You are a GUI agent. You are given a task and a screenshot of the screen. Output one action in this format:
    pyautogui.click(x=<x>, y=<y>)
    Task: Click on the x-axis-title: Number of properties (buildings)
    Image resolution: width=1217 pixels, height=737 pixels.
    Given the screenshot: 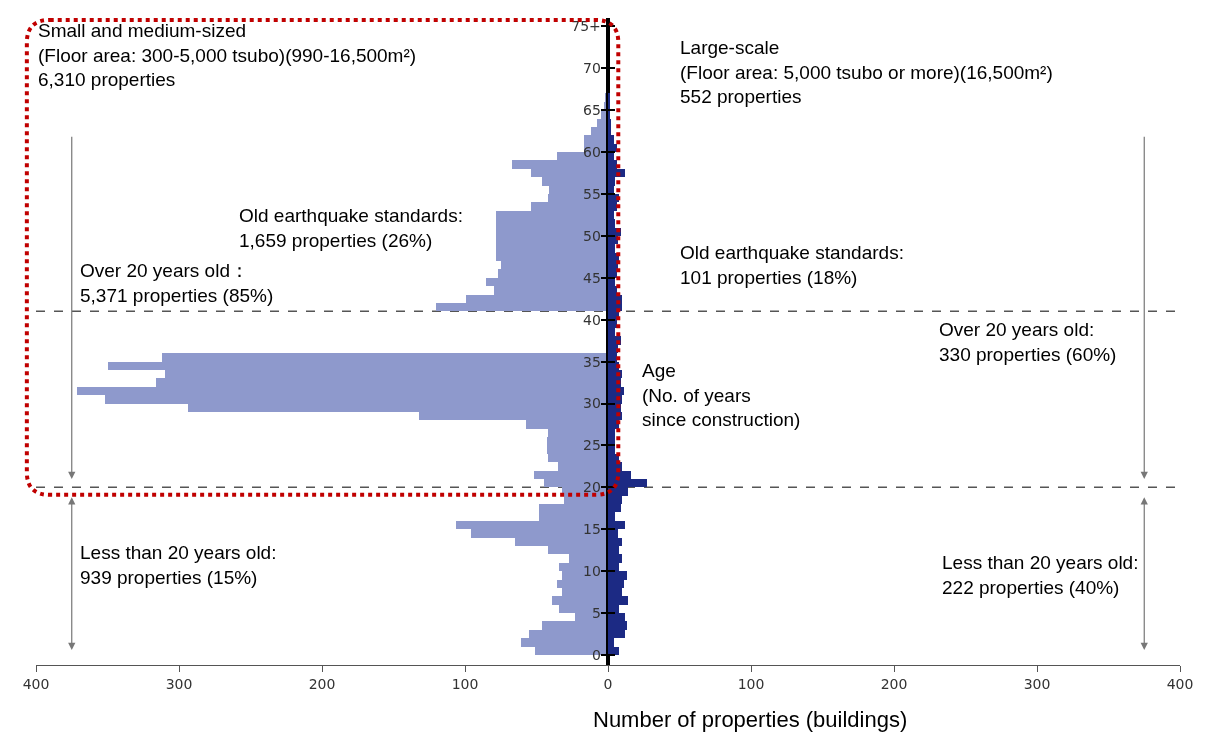 What is the action you would take?
    pyautogui.click(x=750, y=719)
    